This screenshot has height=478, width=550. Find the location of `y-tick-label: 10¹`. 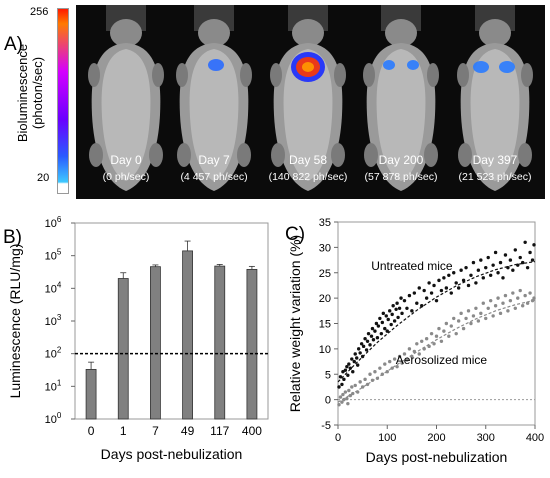

y-tick-label: 10¹ is located at coordinates (53, 385).